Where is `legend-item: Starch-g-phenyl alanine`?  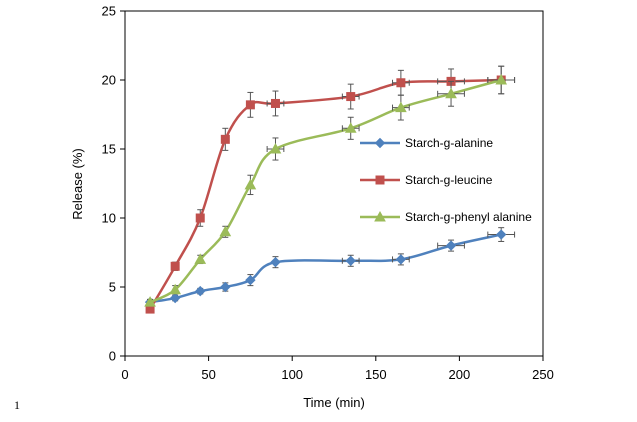 legend-item: Starch-g-phenyl alanine is located at coordinates (446, 217).